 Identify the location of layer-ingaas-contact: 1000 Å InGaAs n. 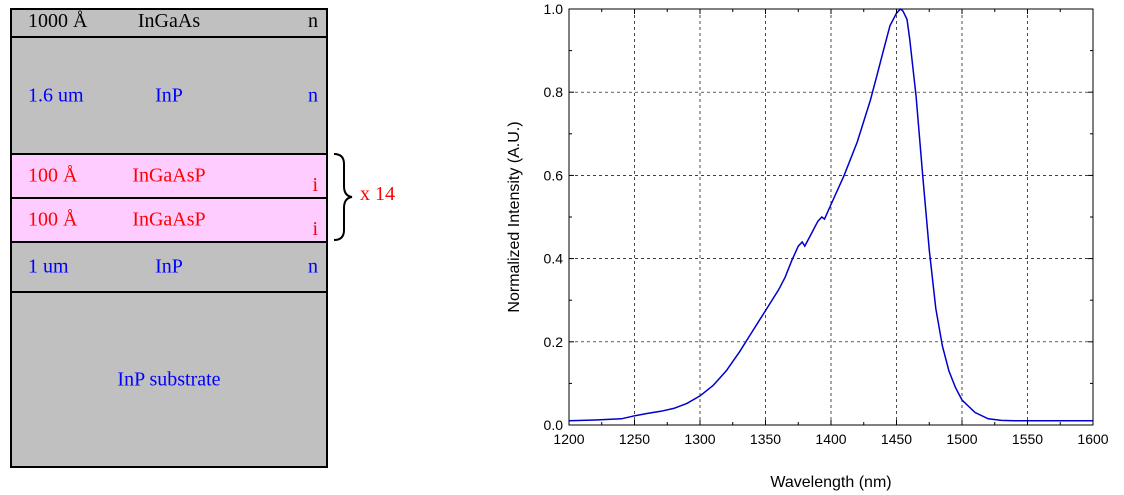
(169, 24).